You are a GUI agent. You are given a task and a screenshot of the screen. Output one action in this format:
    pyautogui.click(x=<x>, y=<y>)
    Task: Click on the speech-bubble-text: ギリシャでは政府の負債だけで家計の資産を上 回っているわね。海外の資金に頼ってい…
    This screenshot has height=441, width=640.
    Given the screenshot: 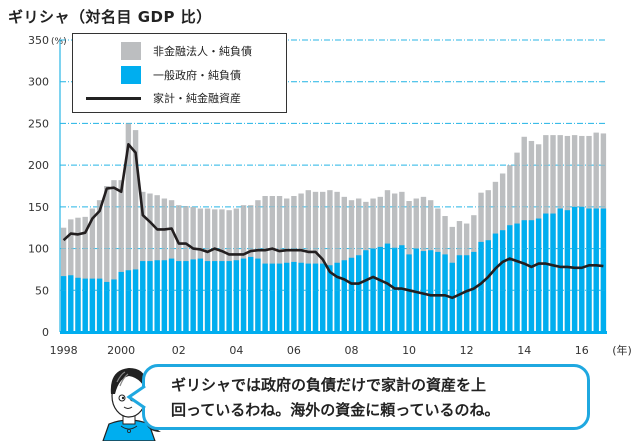 What is the action you would take?
    pyautogui.click(x=335, y=398)
    